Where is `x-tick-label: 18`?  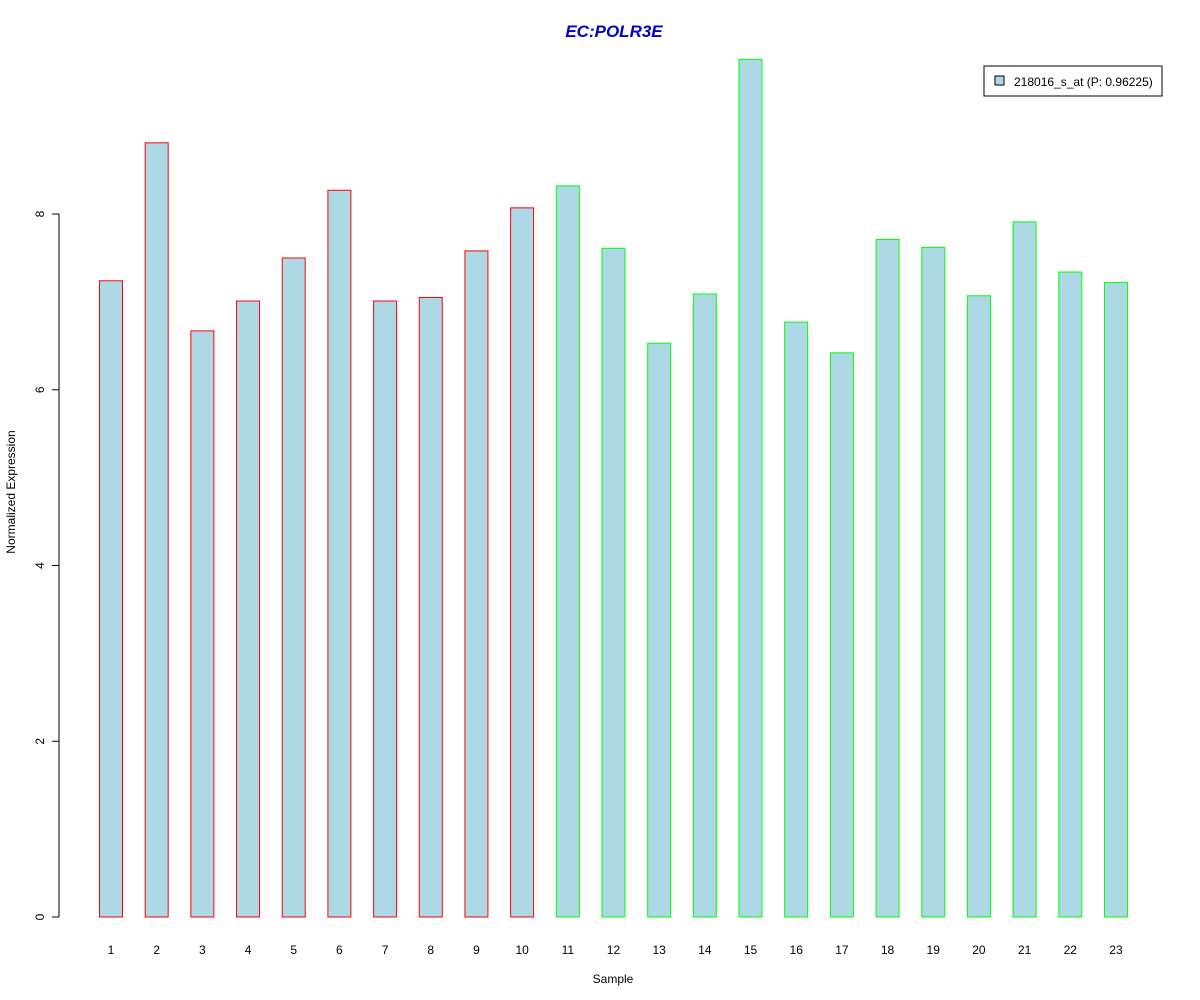 x-tick-label: 18 is located at coordinates (888, 950).